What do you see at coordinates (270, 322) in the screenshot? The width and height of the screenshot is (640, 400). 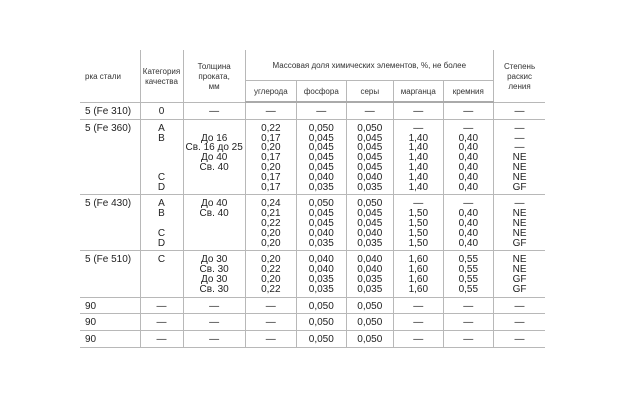 I see `cell-carbon: —` at bounding box center [270, 322].